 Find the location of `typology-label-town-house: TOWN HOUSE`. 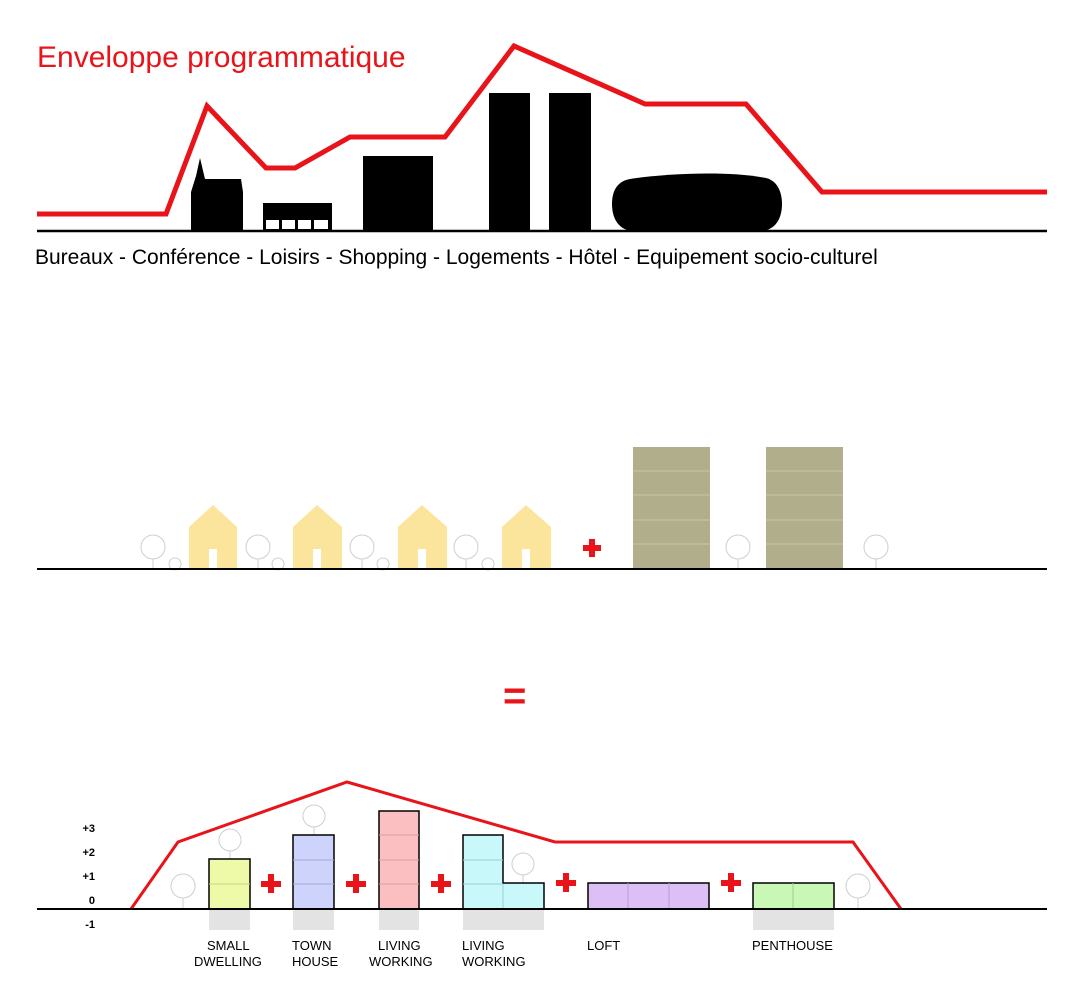

typology-label-town-house: TOWN HOUSE is located at coordinates (315, 954).